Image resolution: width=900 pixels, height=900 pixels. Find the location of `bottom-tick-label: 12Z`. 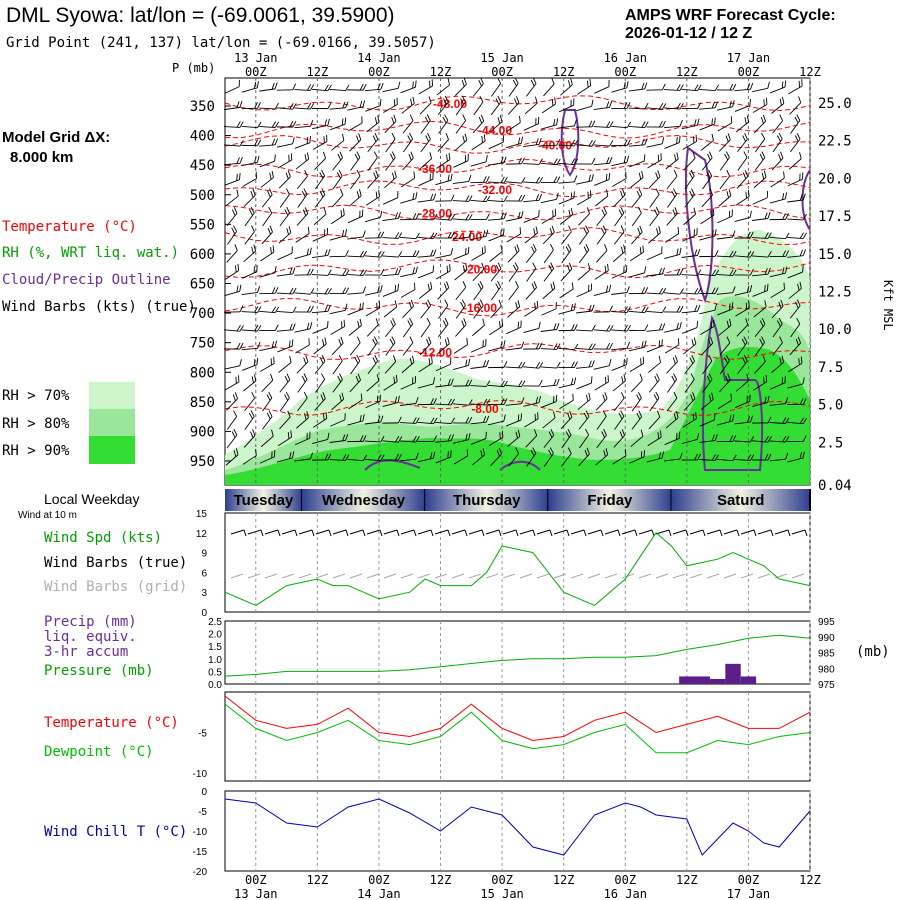

bottom-tick-label: 12Z is located at coordinates (810, 880).